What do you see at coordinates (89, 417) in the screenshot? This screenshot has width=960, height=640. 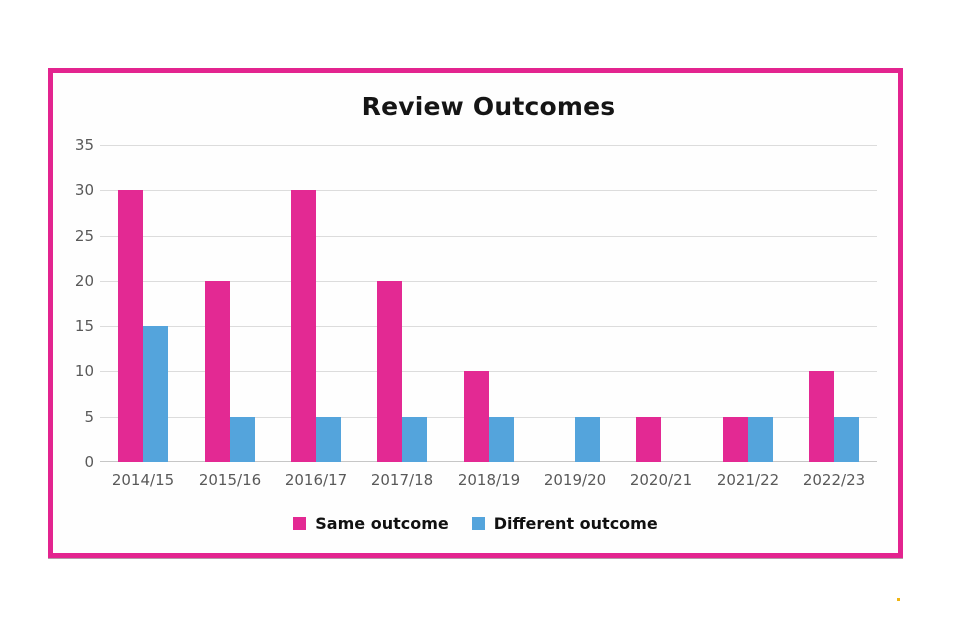 I see `y-tick-label: 5` at bounding box center [89, 417].